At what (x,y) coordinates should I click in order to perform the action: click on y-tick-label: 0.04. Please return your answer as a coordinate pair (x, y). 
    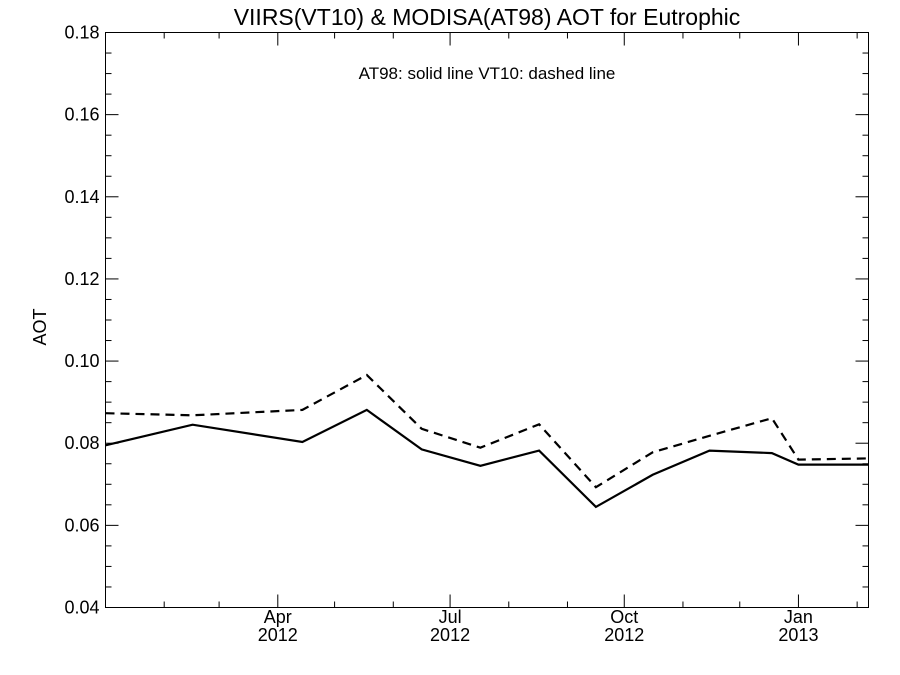
    Looking at the image, I should click on (81, 608).